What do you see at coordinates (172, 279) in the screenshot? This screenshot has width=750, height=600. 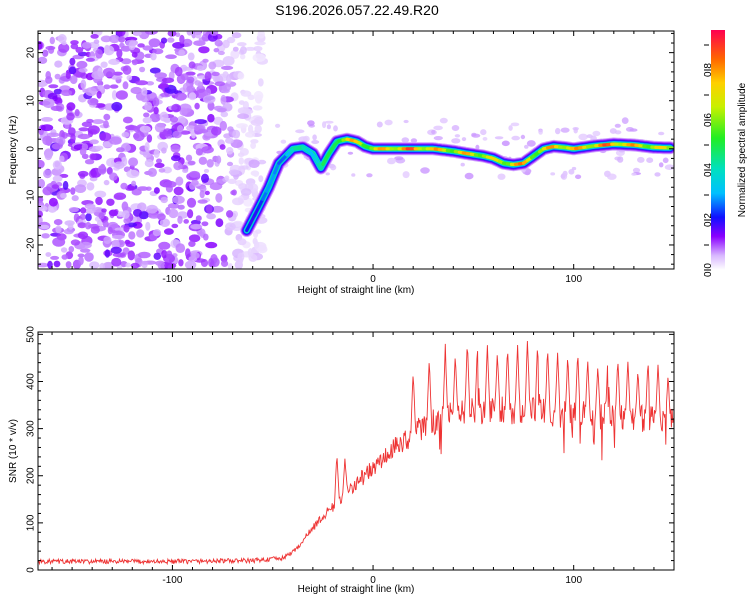 I see `x-tick-label: -100` at bounding box center [172, 279].